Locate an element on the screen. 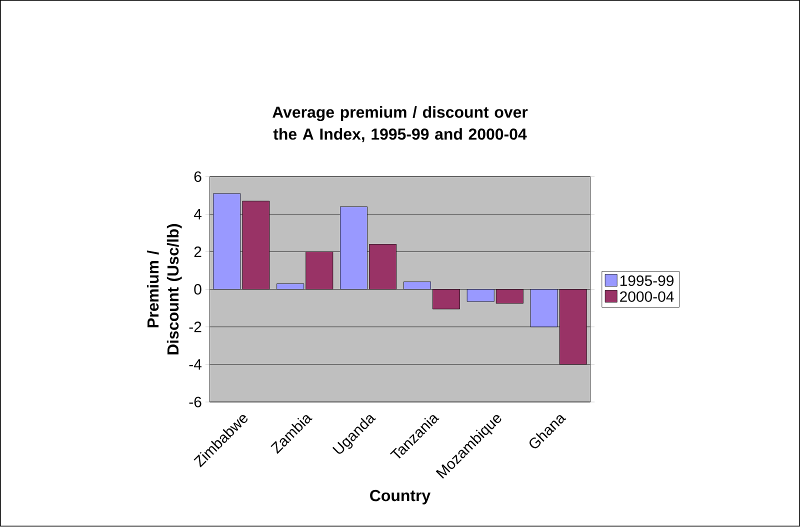 Image resolution: width=800 pixels, height=527 pixels. y-tick-label: 6 is located at coordinates (198, 177).